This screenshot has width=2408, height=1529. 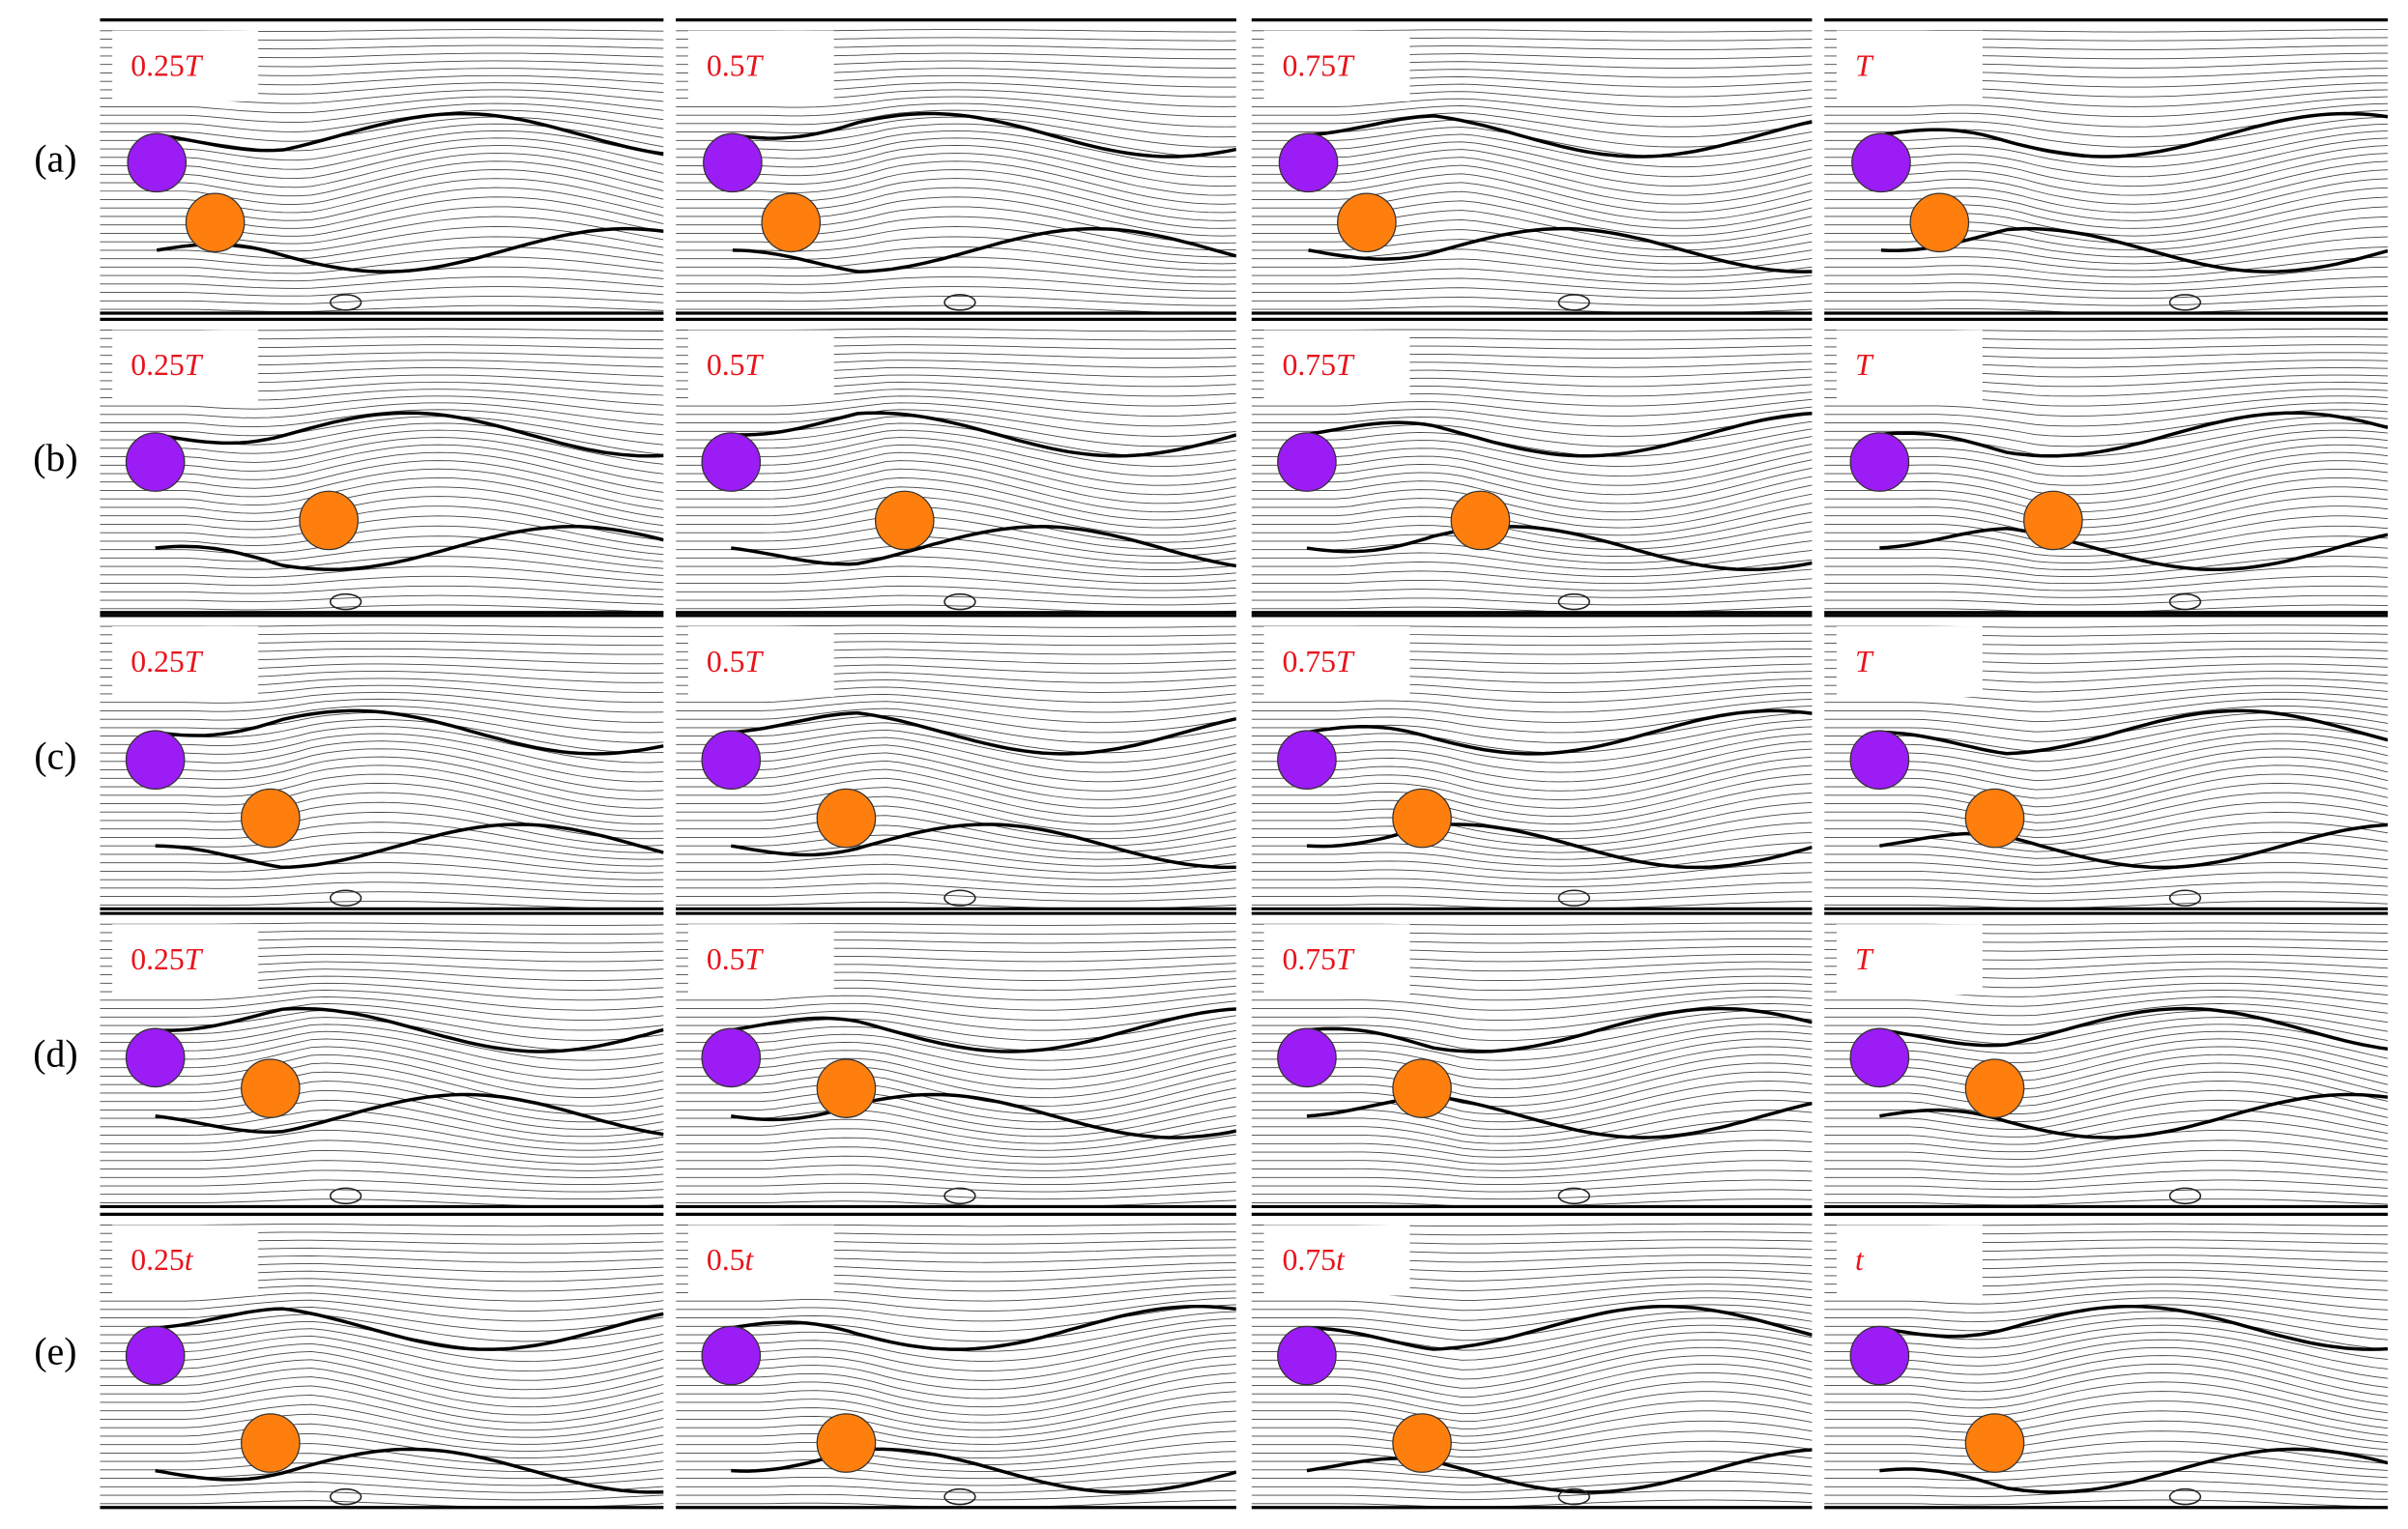 I want to click on panel: T, so click(x=2106, y=762).